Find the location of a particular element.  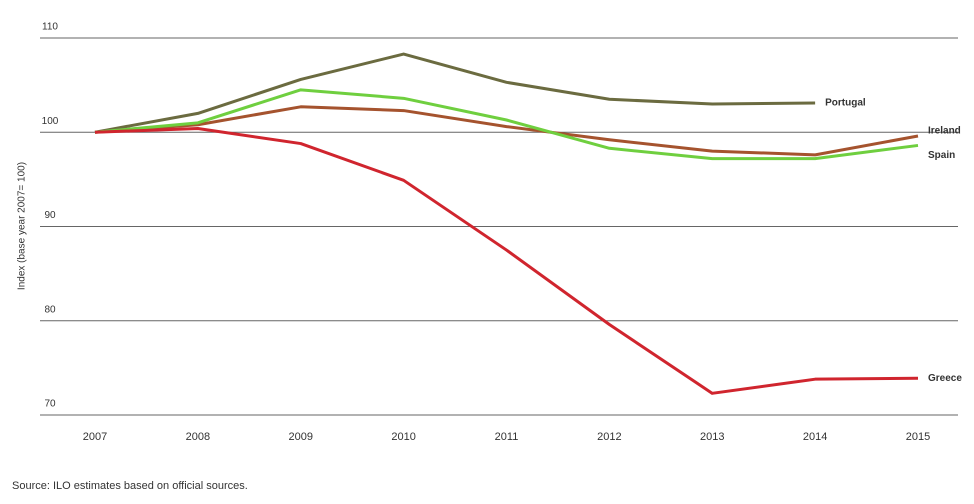

y-tick-label: 90 is located at coordinates (50, 215).